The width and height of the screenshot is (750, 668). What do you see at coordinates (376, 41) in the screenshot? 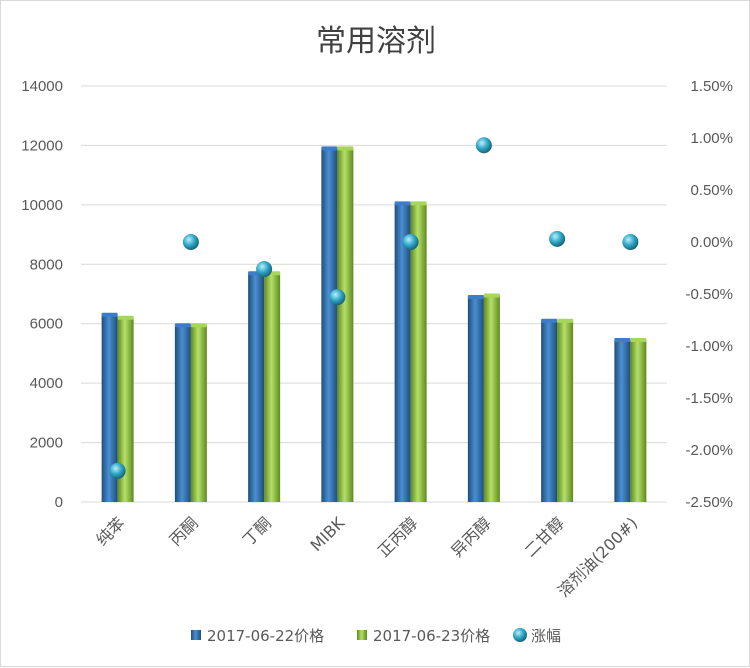
I see `chart-title: 常用溶剂` at bounding box center [376, 41].